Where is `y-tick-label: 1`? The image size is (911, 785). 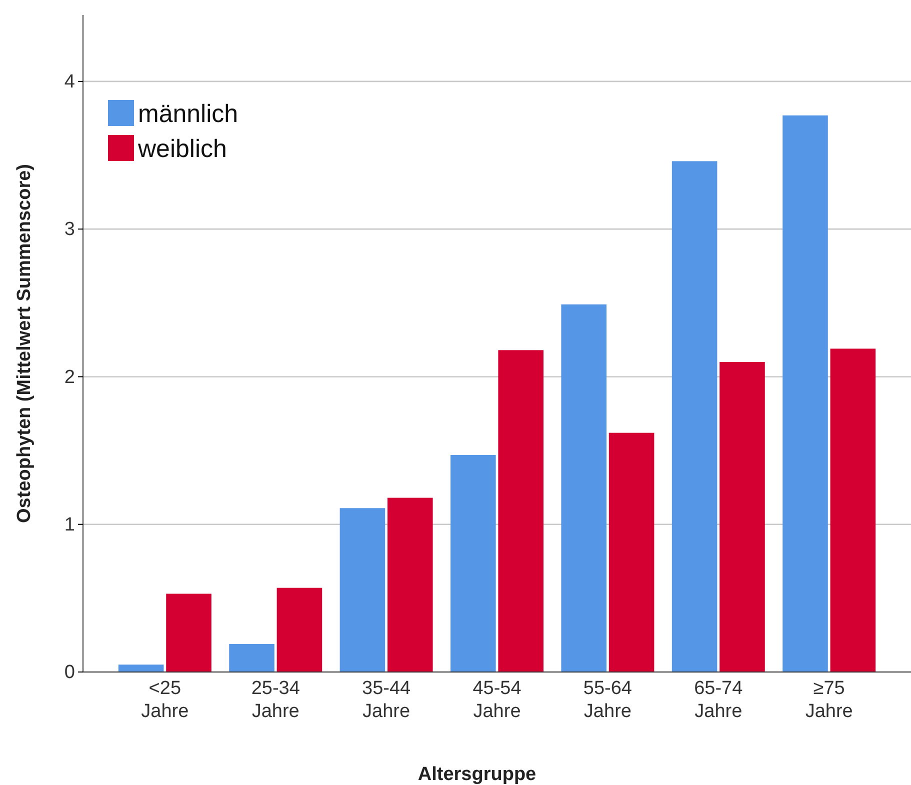 y-tick-label: 1 is located at coordinates (69, 525).